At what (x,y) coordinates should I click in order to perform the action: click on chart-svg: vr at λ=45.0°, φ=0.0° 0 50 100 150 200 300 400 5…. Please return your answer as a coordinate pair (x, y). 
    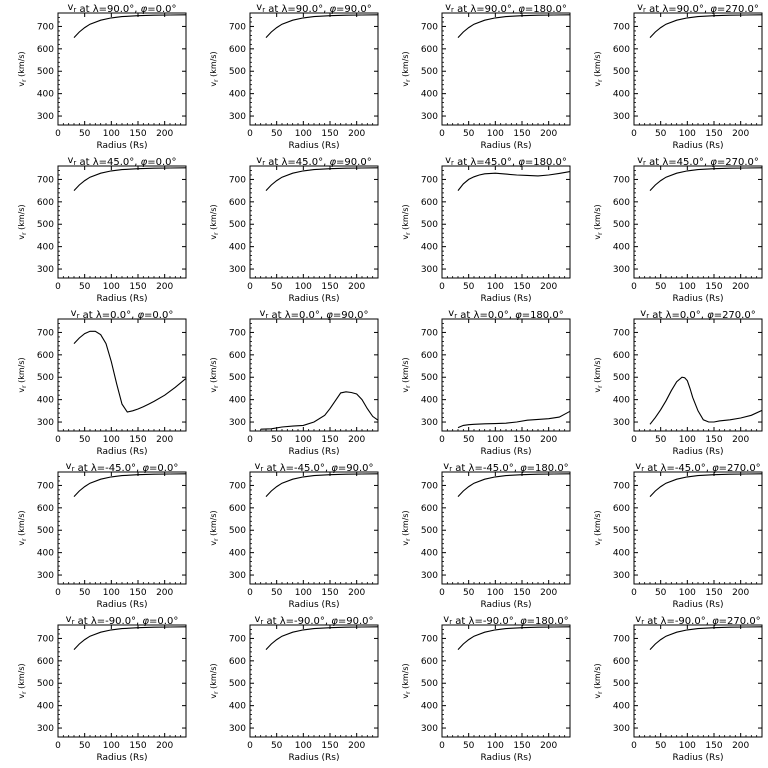
    Looking at the image, I should click on (102, 229).